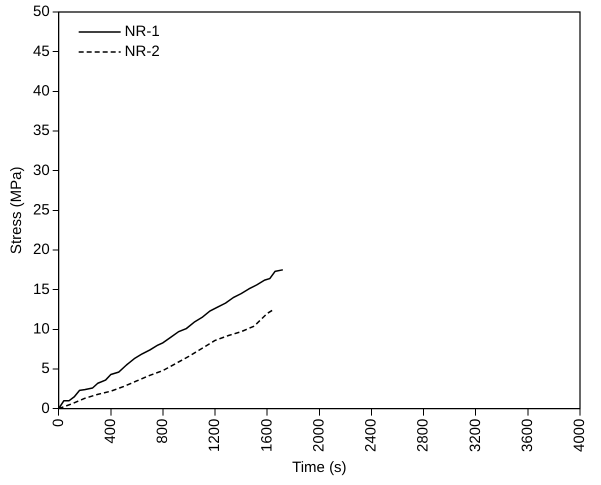 This screenshot has height=485, width=601. I want to click on y-tick-label: 20, so click(41, 249).